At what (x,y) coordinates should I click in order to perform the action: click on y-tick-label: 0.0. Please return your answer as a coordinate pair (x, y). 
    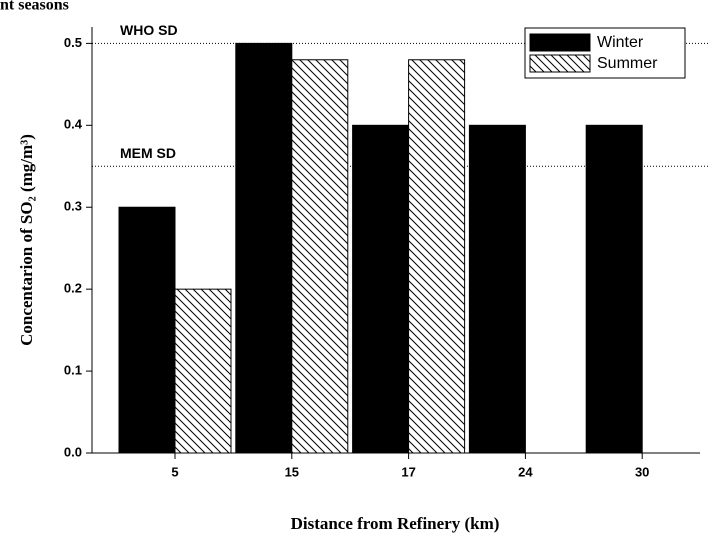
    Looking at the image, I should click on (73, 451).